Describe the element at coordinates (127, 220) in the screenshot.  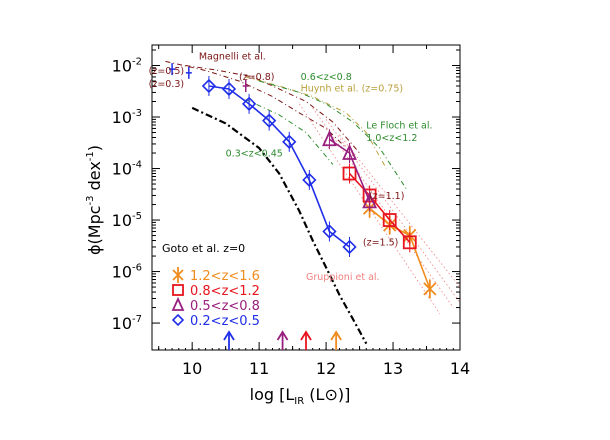
I see `y-tick-label: 10⁻⁵` at that location.